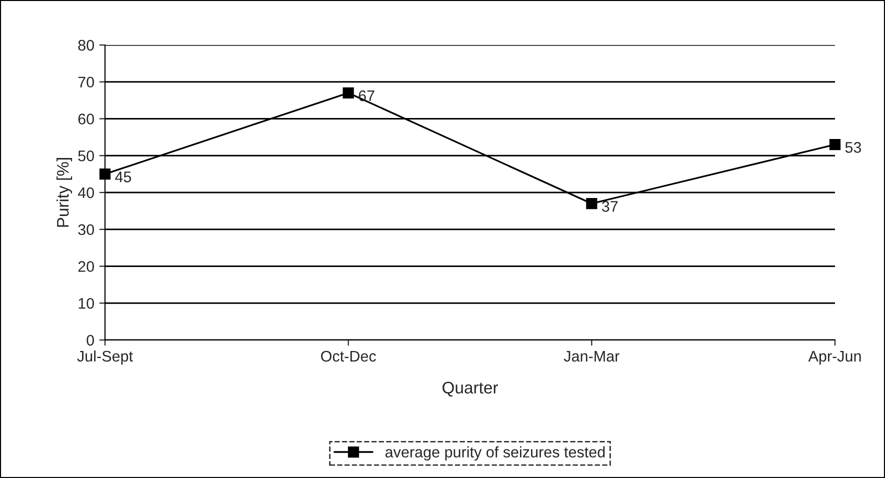 This screenshot has height=478, width=885. What do you see at coordinates (86, 230) in the screenshot?
I see `y-tick-label: 30` at bounding box center [86, 230].